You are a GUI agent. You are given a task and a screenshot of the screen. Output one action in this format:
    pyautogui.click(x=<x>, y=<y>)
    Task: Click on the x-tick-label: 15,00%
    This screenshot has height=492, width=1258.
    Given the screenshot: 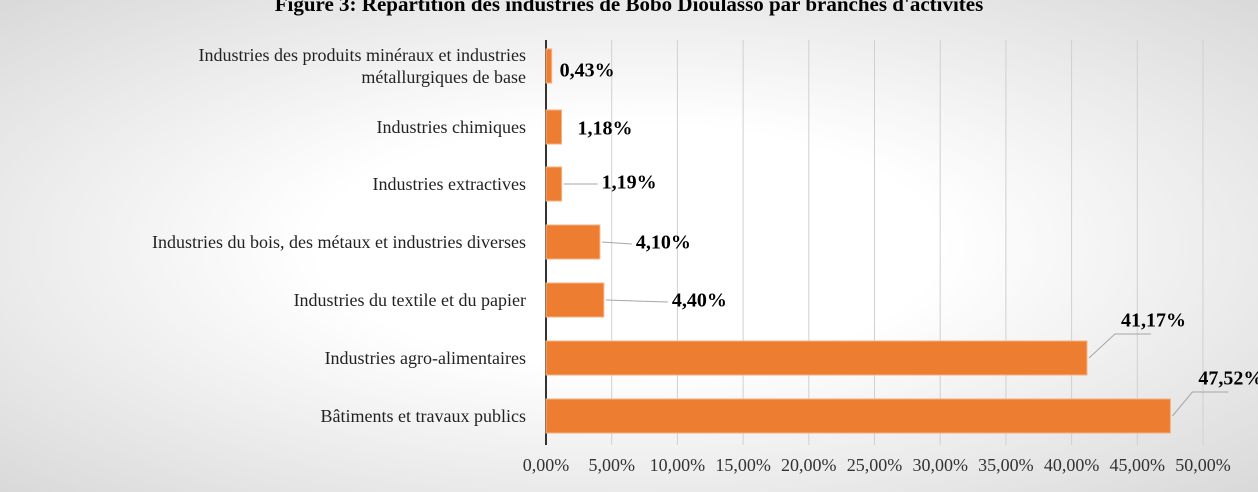 What is the action you would take?
    pyautogui.click(x=743, y=465)
    